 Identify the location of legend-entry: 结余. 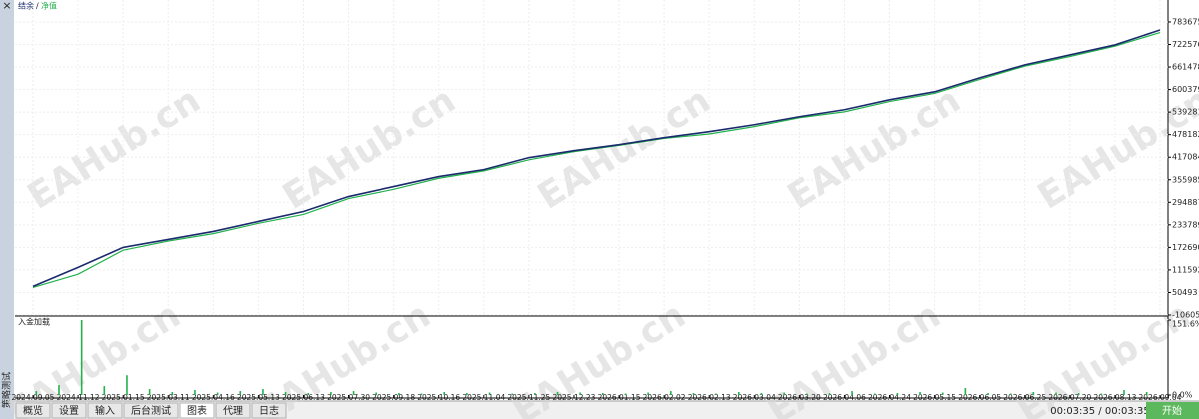
(26, 6).